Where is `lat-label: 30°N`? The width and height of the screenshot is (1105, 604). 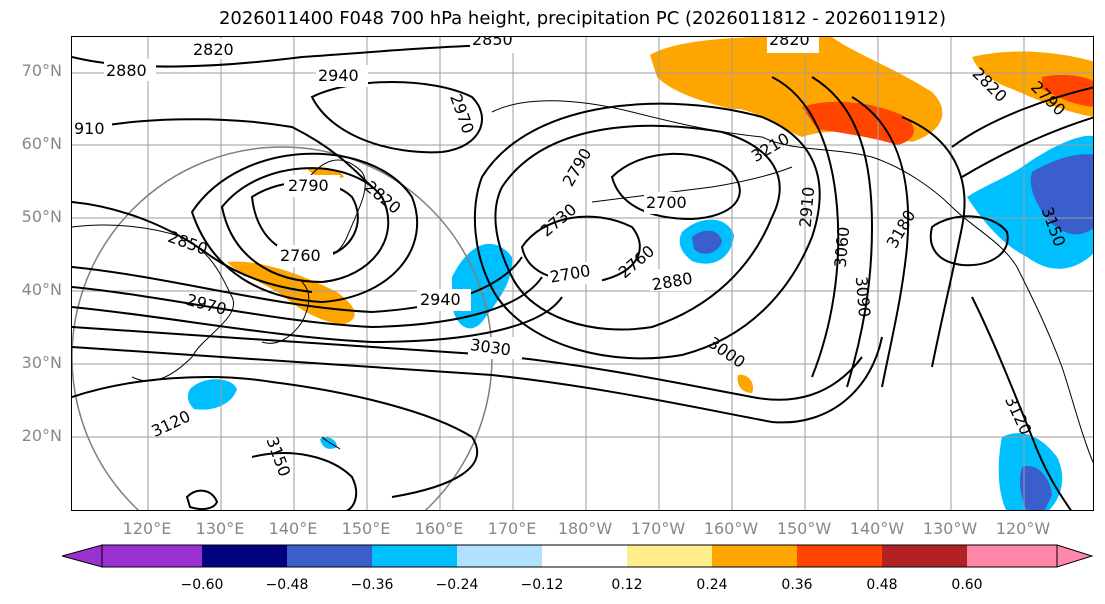 lat-label: 30°N is located at coordinates (41, 362).